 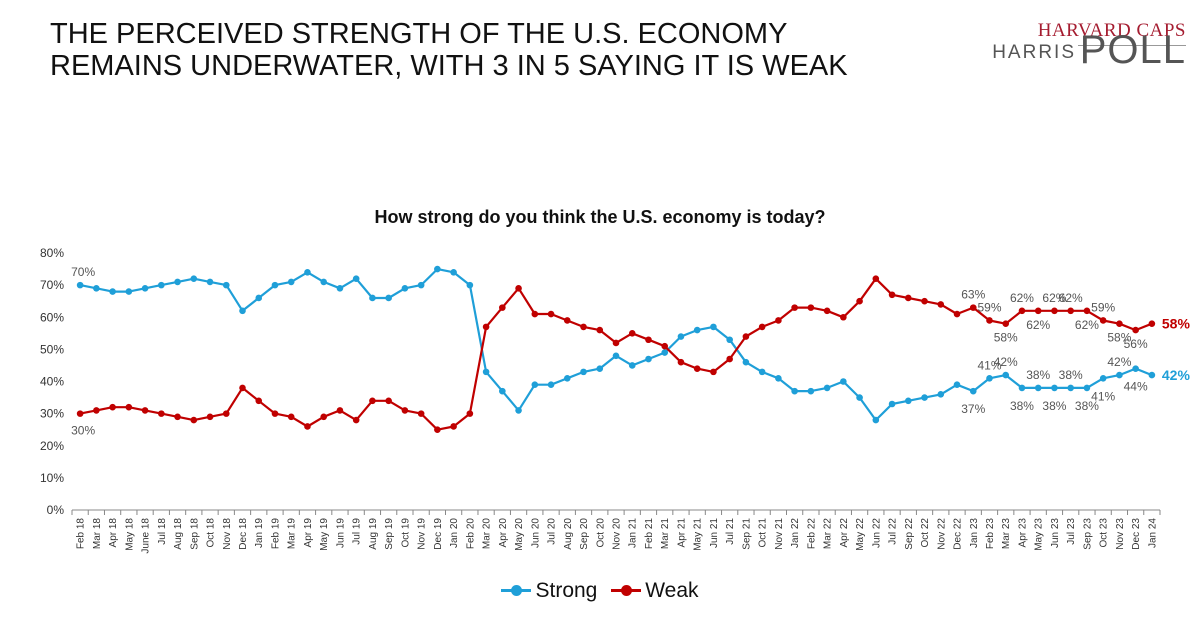 I want to click on data-label: 30%, so click(x=83, y=431).